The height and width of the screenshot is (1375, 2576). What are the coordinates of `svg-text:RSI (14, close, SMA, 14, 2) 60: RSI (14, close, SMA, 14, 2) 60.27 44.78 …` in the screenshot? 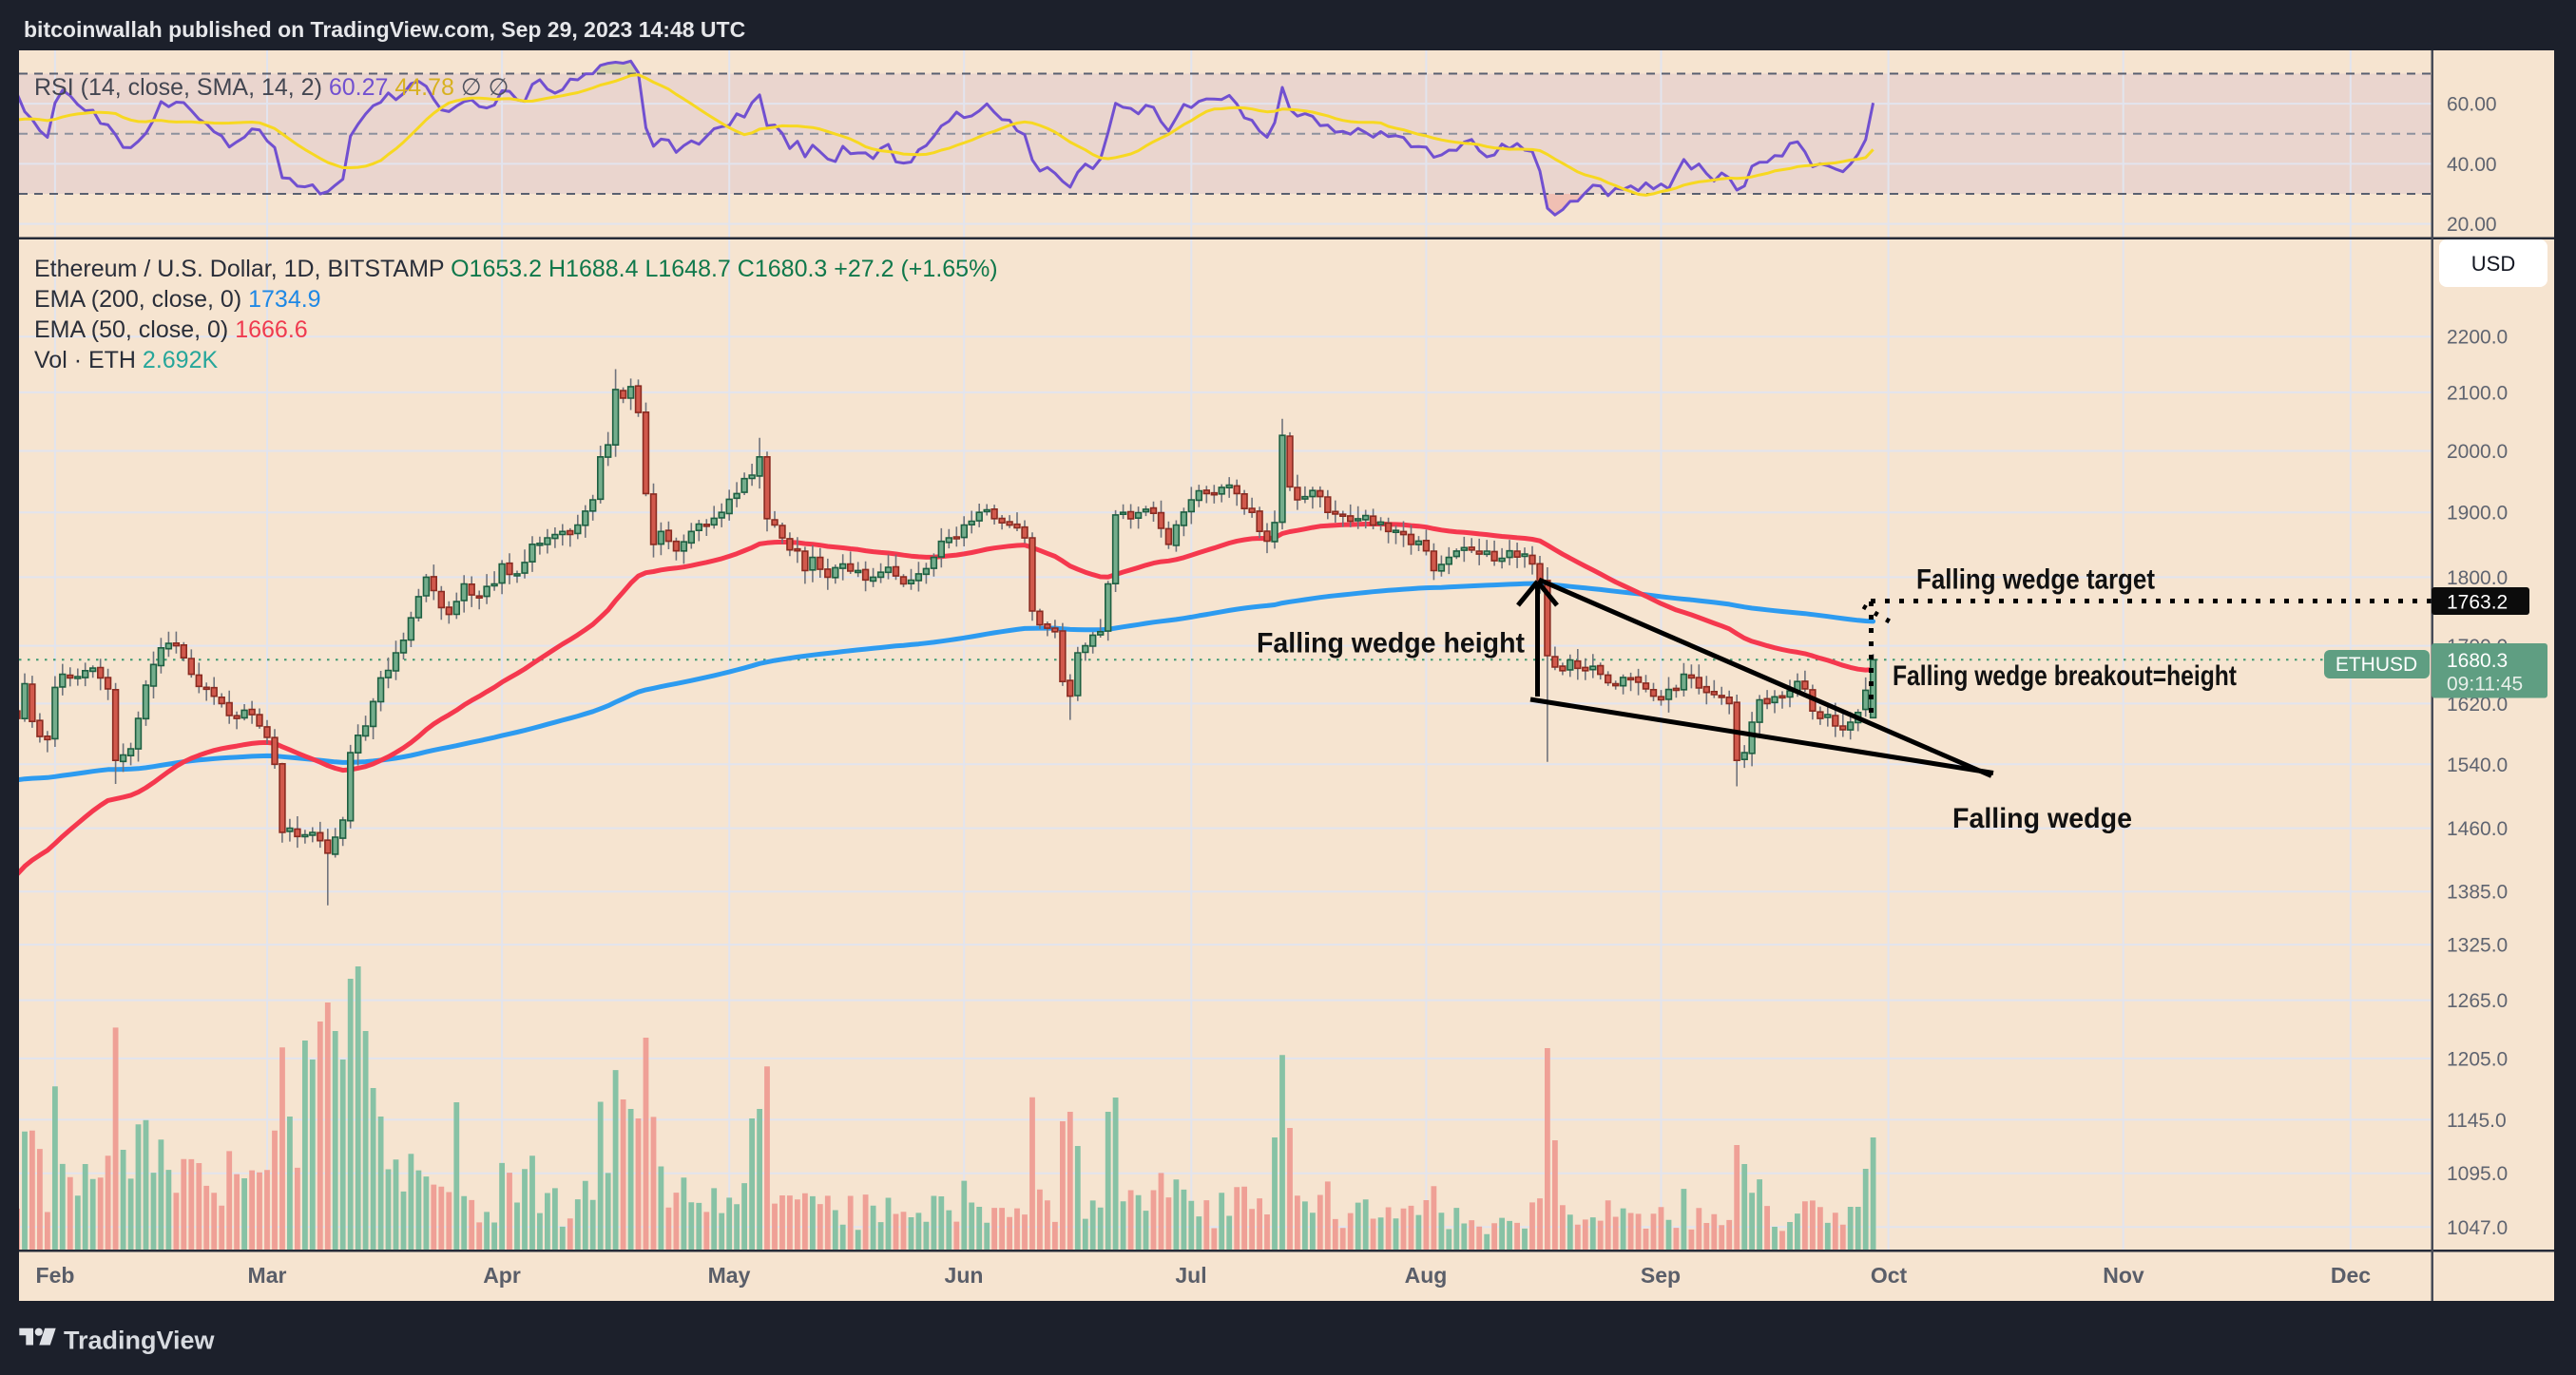 It's located at (271, 87).